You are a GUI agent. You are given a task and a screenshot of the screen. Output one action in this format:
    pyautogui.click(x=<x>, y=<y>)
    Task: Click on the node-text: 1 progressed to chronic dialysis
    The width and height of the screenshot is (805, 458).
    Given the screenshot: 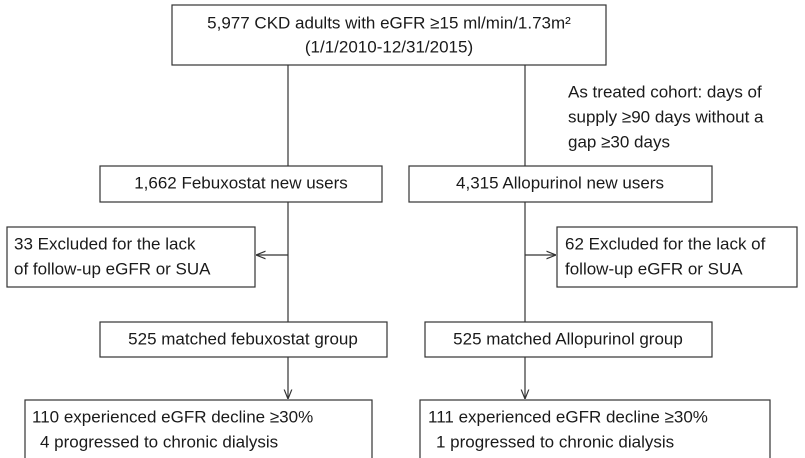 What is the action you would take?
    pyautogui.click(x=555, y=441)
    